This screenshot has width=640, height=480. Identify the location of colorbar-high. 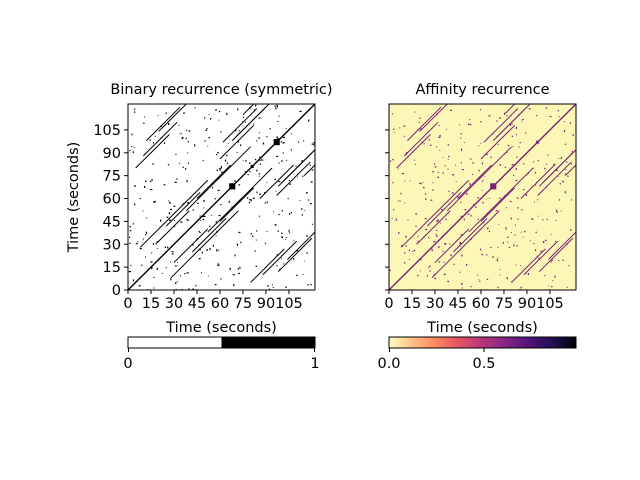
(268, 342).